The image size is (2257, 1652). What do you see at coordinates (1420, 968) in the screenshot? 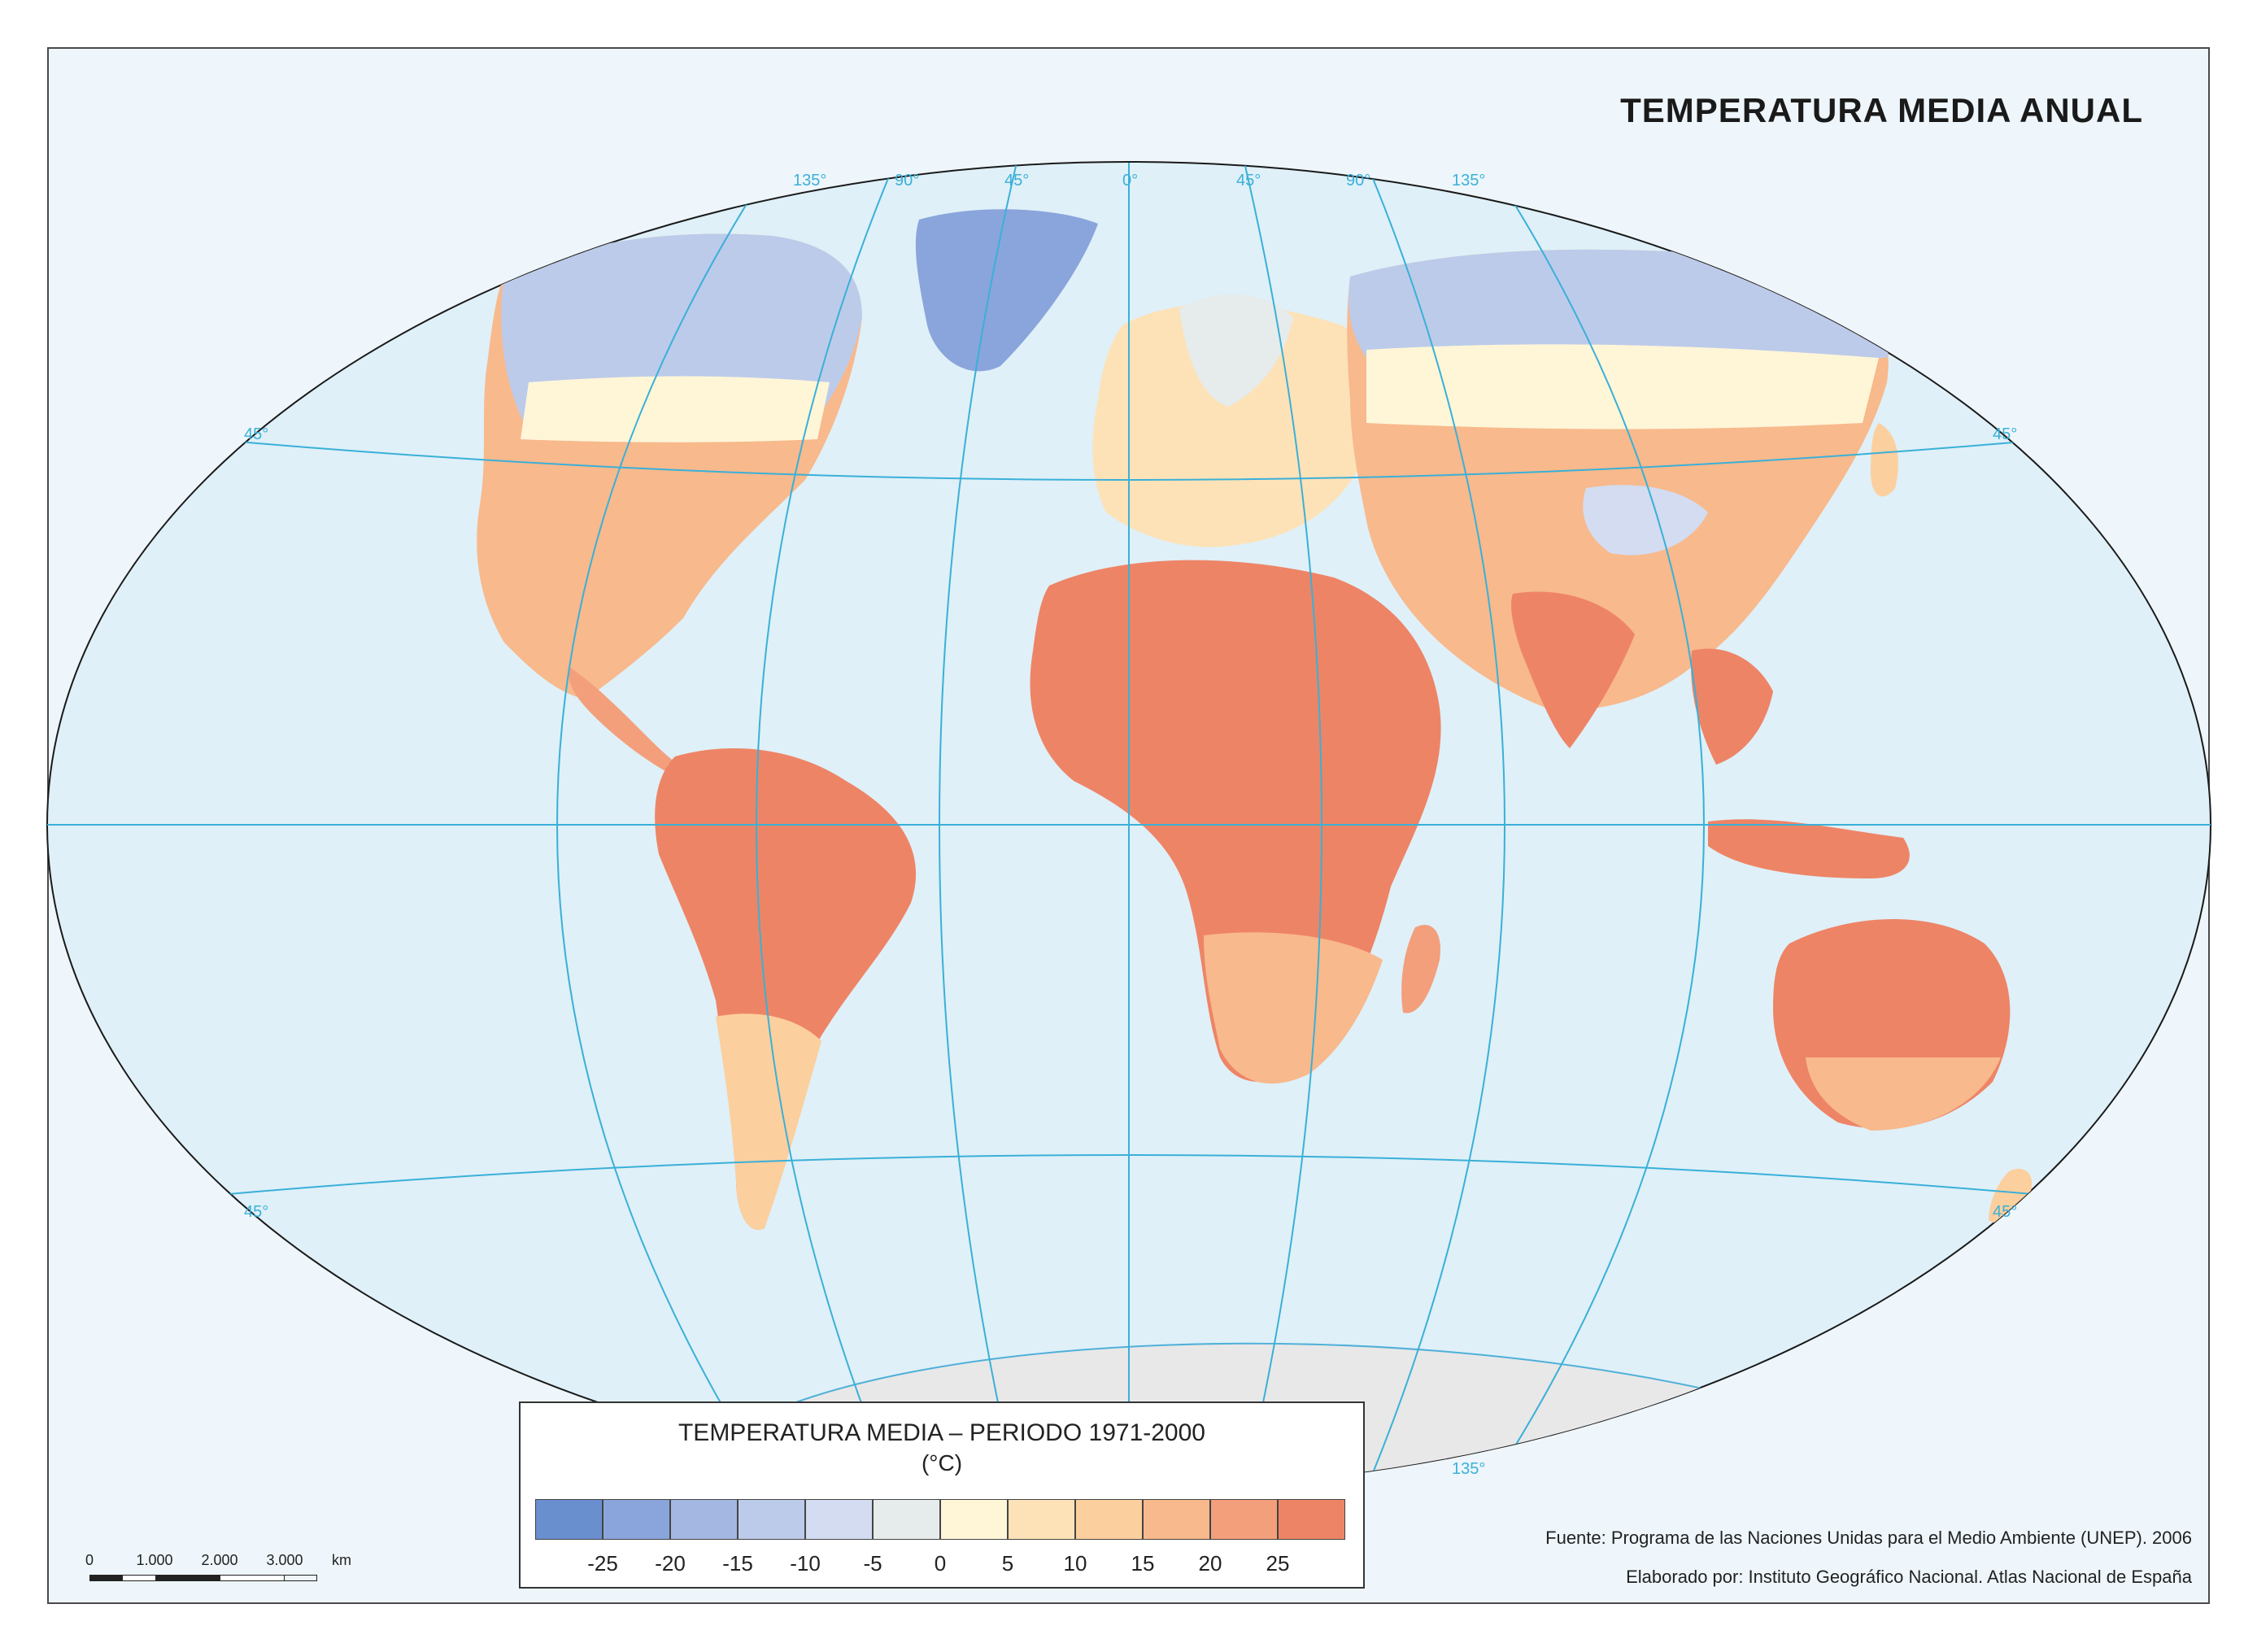
I see `madagascar` at bounding box center [1420, 968].